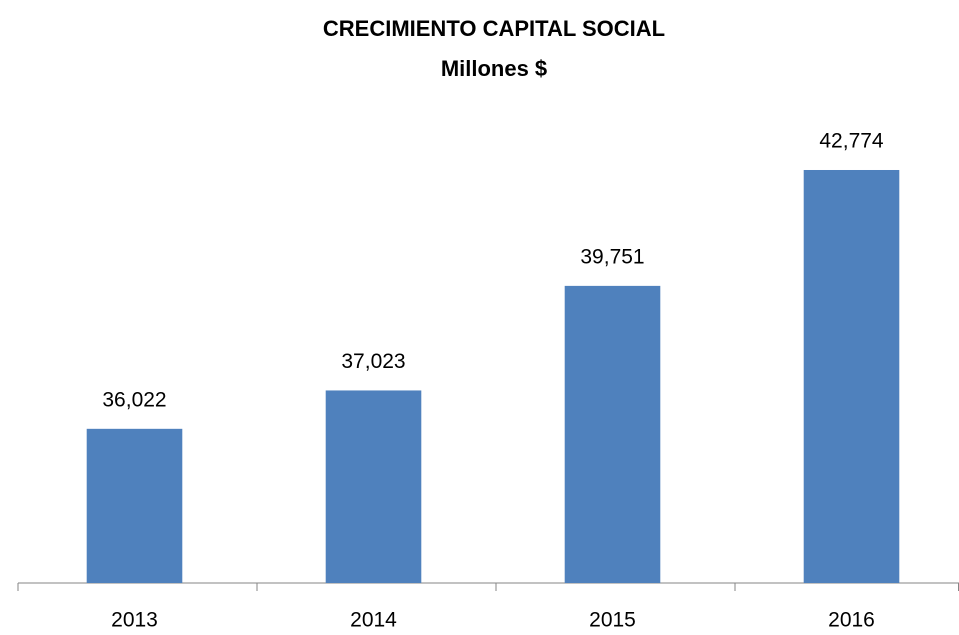 The image size is (959, 635). Describe the element at coordinates (494, 68) in the screenshot. I see `chart-subtitle: Millones $` at that location.